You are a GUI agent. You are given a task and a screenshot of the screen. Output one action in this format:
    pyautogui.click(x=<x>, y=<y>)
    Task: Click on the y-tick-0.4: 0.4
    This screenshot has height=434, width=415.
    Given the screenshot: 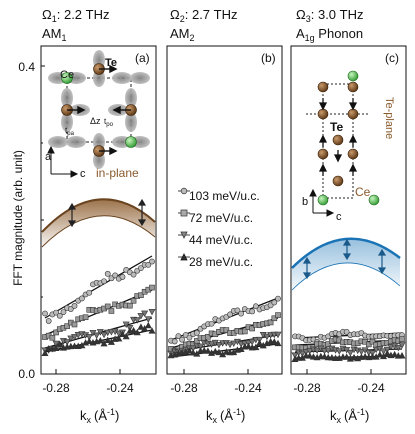 What is the action you would take?
    pyautogui.click(x=26, y=67)
    